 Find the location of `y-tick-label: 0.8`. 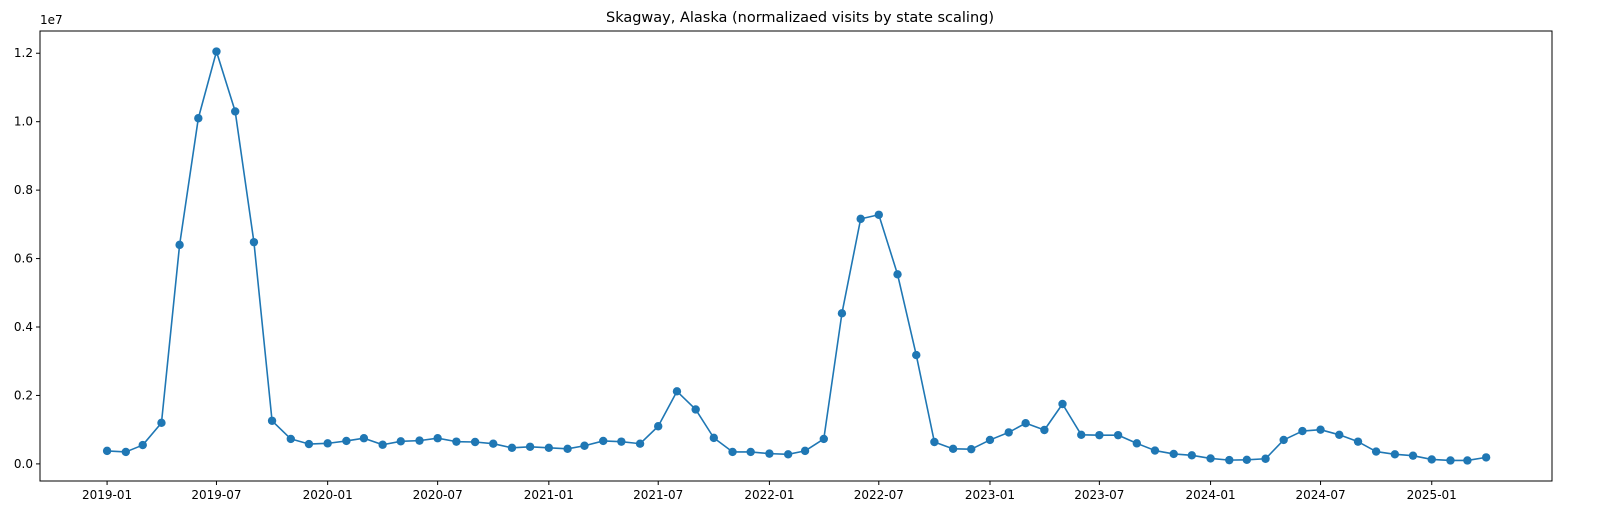

y-tick-label: 0.8 is located at coordinates (23, 190).